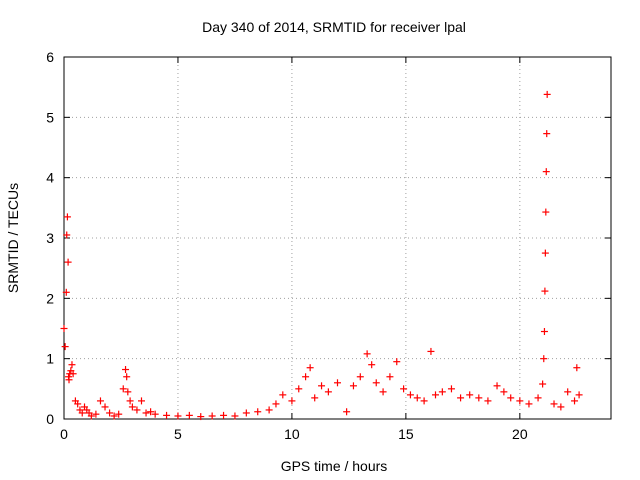  I want to click on y-tick-label: 3, so click(50, 238).